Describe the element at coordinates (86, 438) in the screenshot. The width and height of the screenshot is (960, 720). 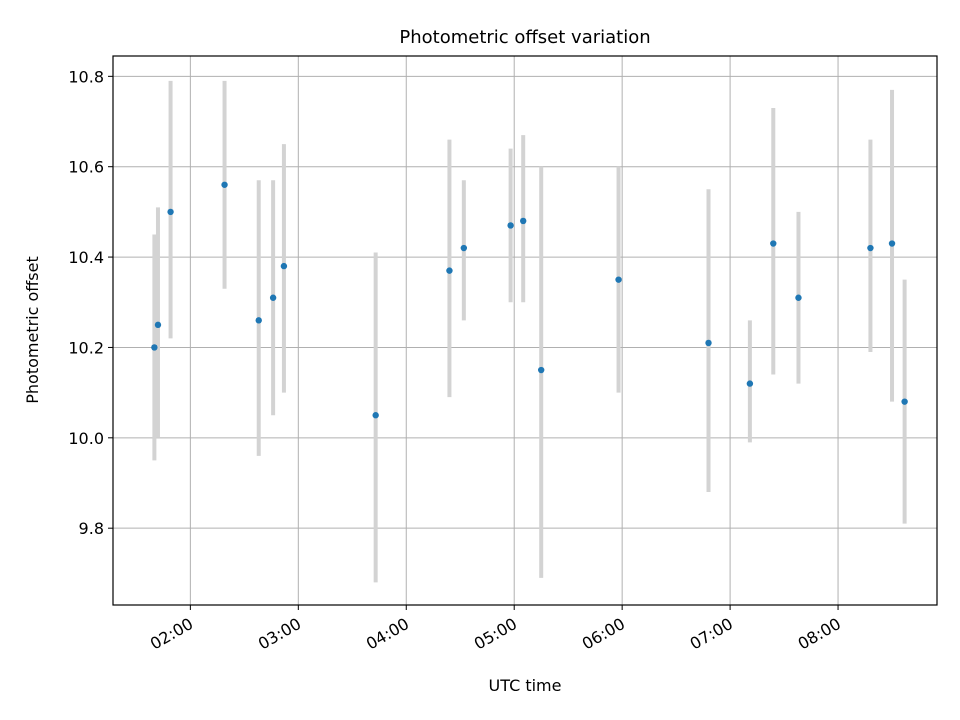
I see `y-tick-label: 10.0` at that location.